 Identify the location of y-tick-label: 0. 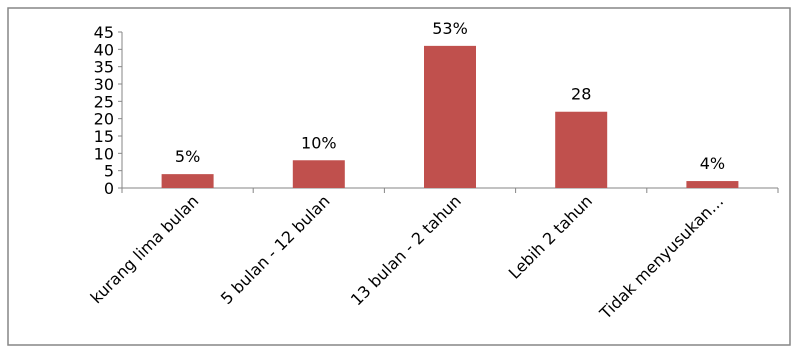
(109, 188).